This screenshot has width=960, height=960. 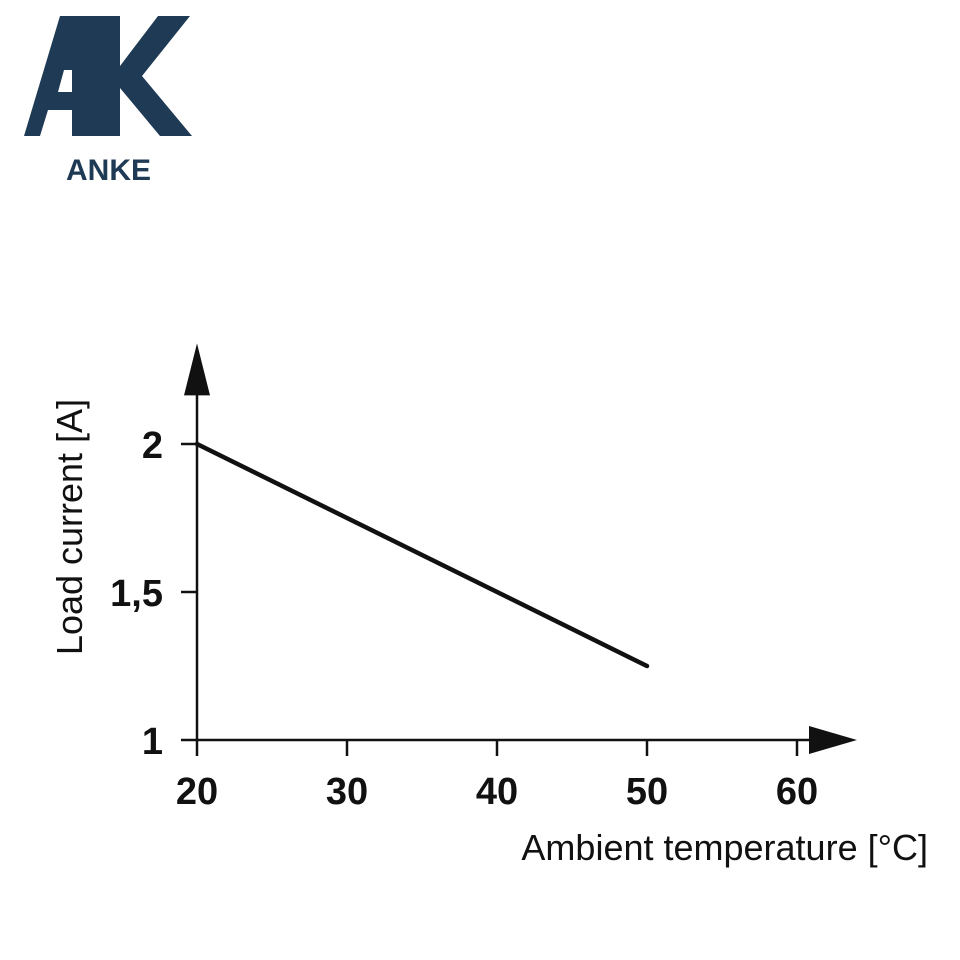 I want to click on x-axis-arrow, so click(x=833, y=740).